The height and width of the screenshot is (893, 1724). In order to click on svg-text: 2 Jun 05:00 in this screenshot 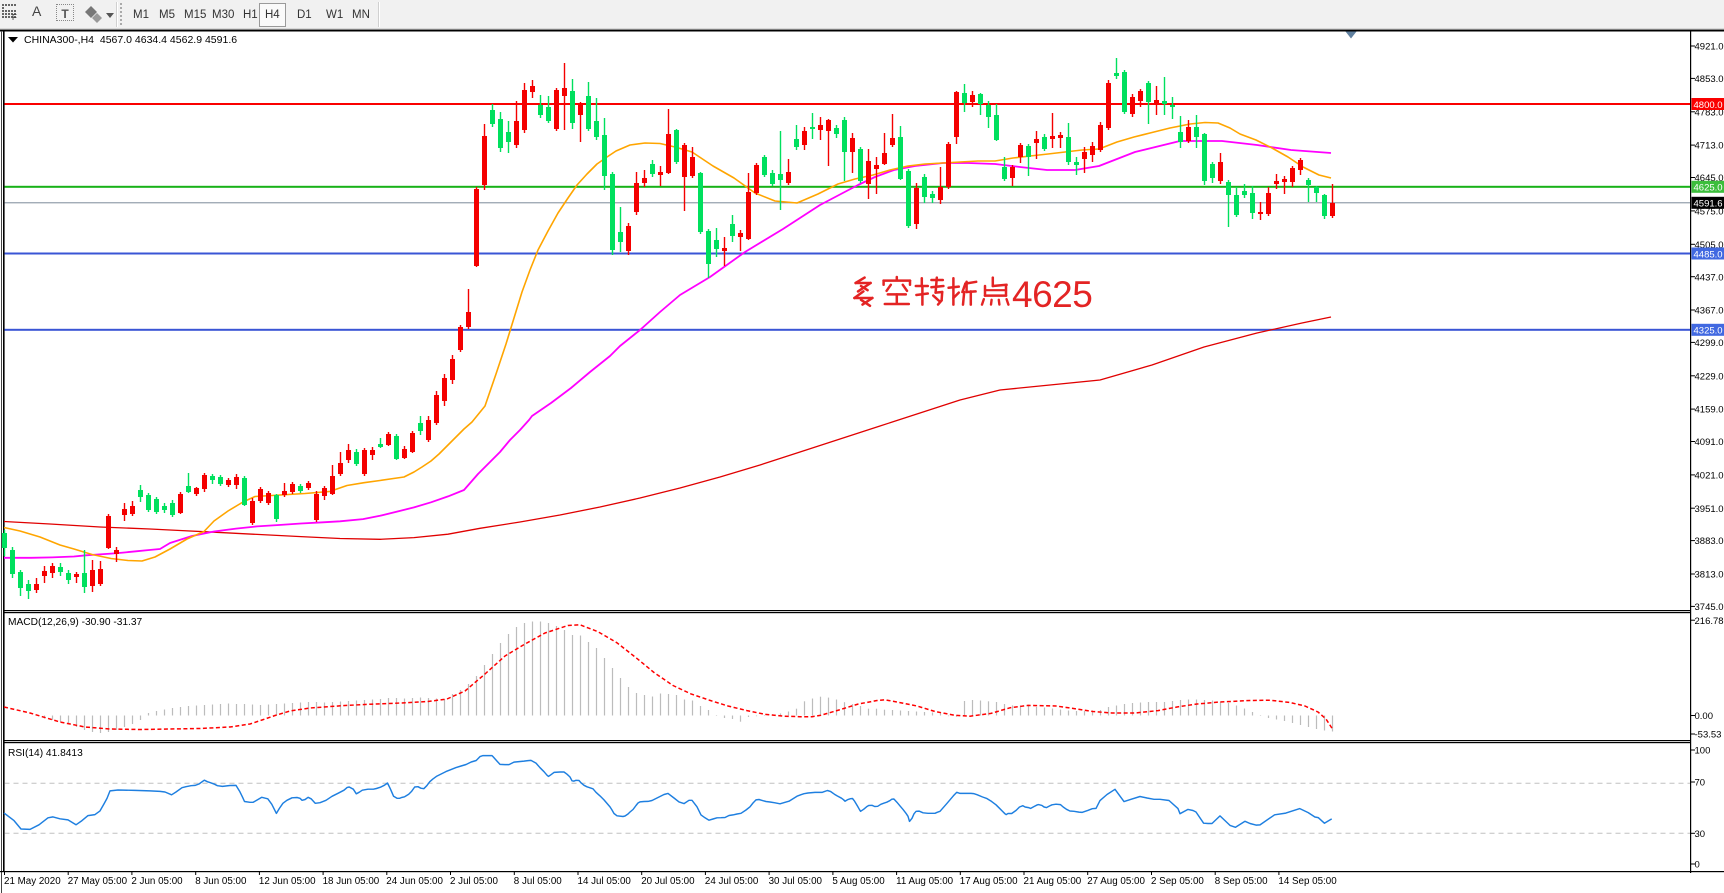, I will do `click(157, 881)`.